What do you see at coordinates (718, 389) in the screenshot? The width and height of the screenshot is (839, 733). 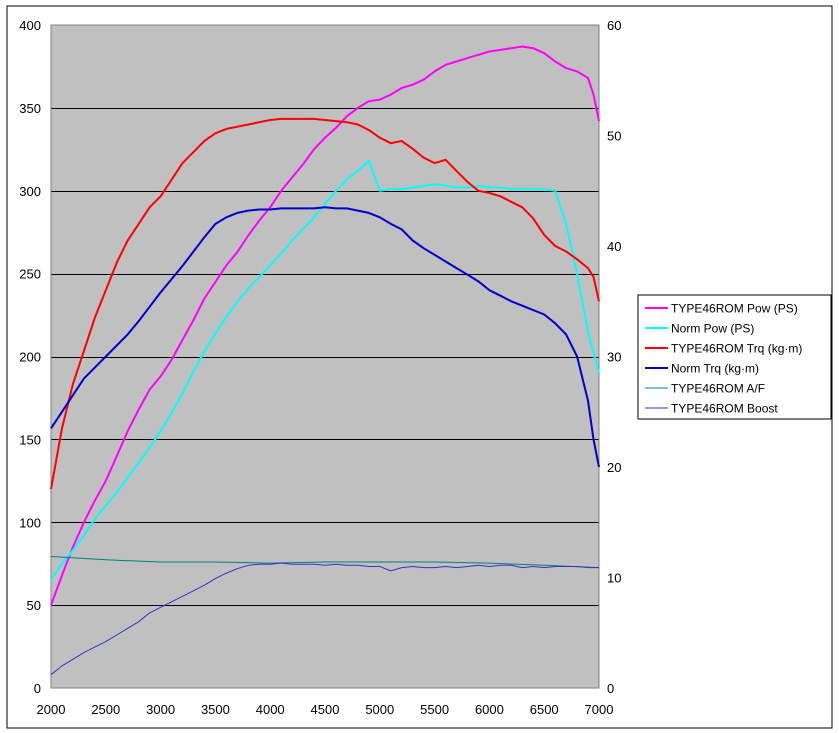 I see `legend-label-5: TYPE46ROM A/F` at bounding box center [718, 389].